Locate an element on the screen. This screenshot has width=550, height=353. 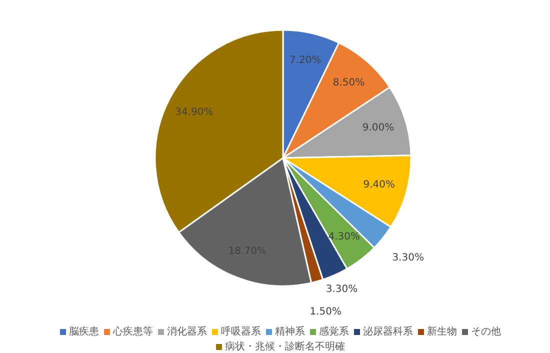
data-label: 9.00% is located at coordinates (378, 128).